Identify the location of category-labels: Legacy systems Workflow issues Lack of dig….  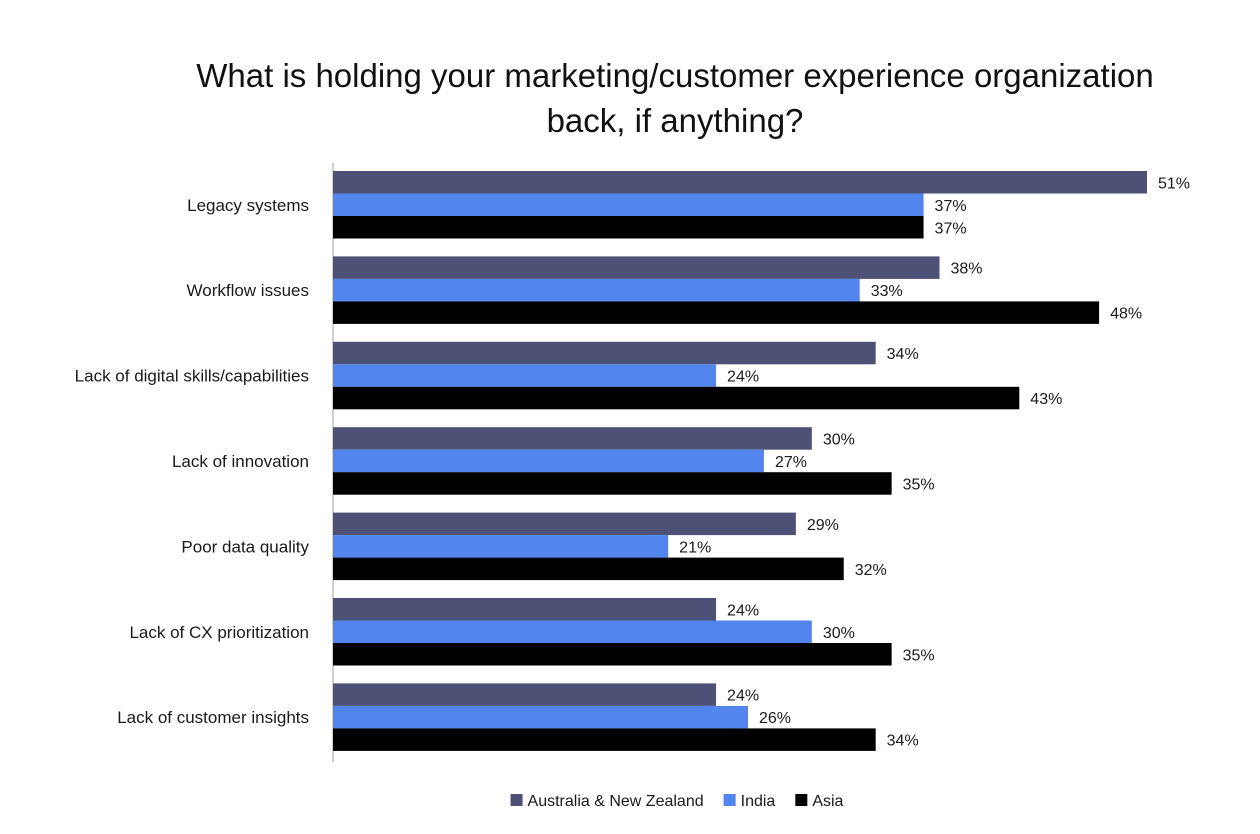
(192, 461).